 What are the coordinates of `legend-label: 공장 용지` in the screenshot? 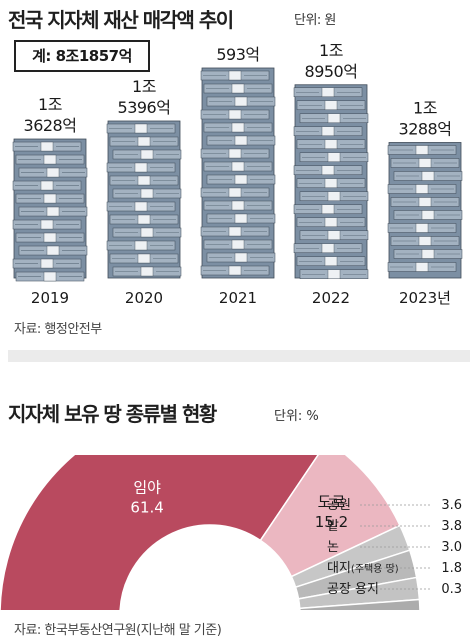 It's located at (353, 589).